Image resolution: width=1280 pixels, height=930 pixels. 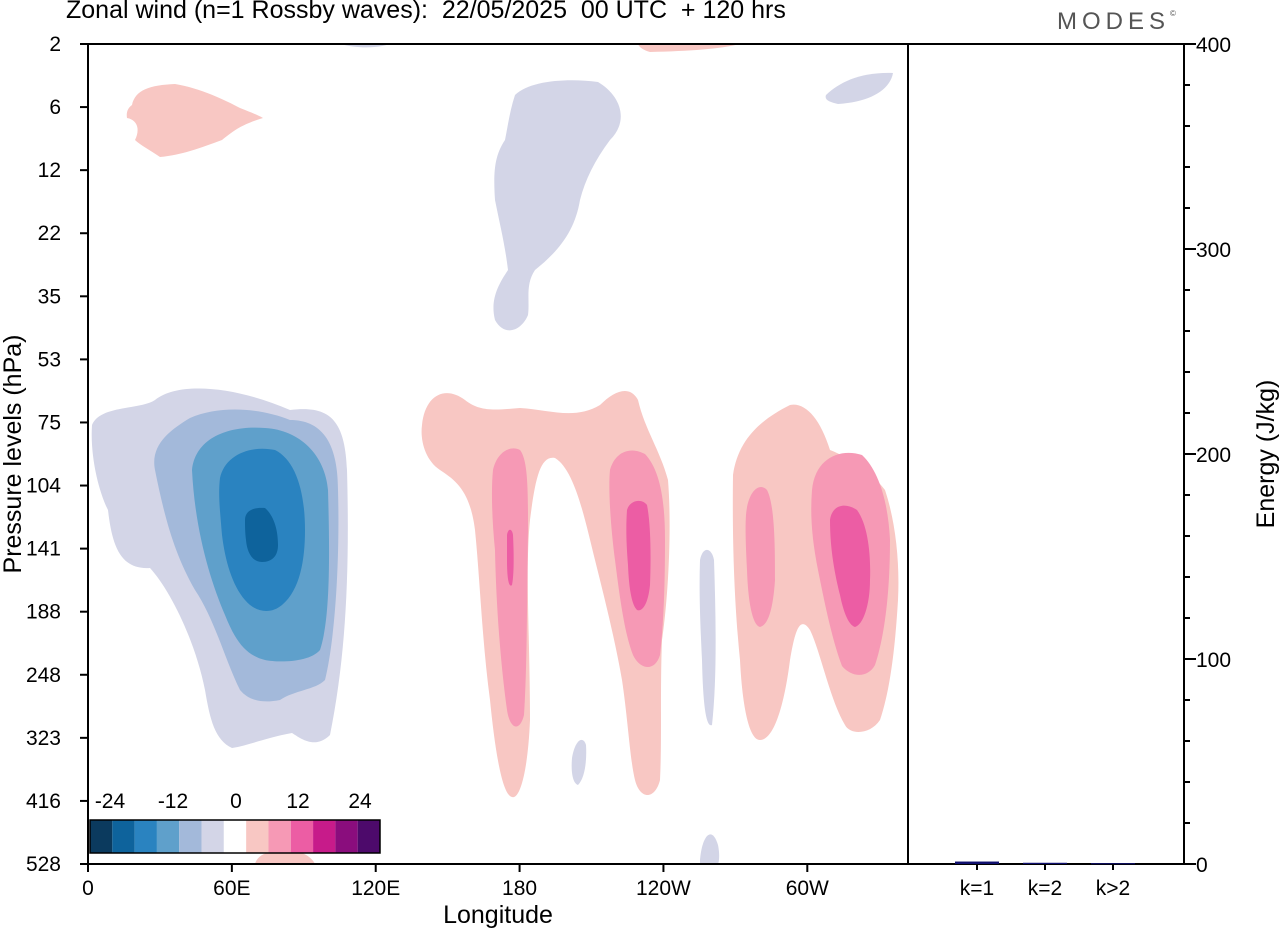 I want to click on y-tick-label: 141, so click(x=43, y=549).